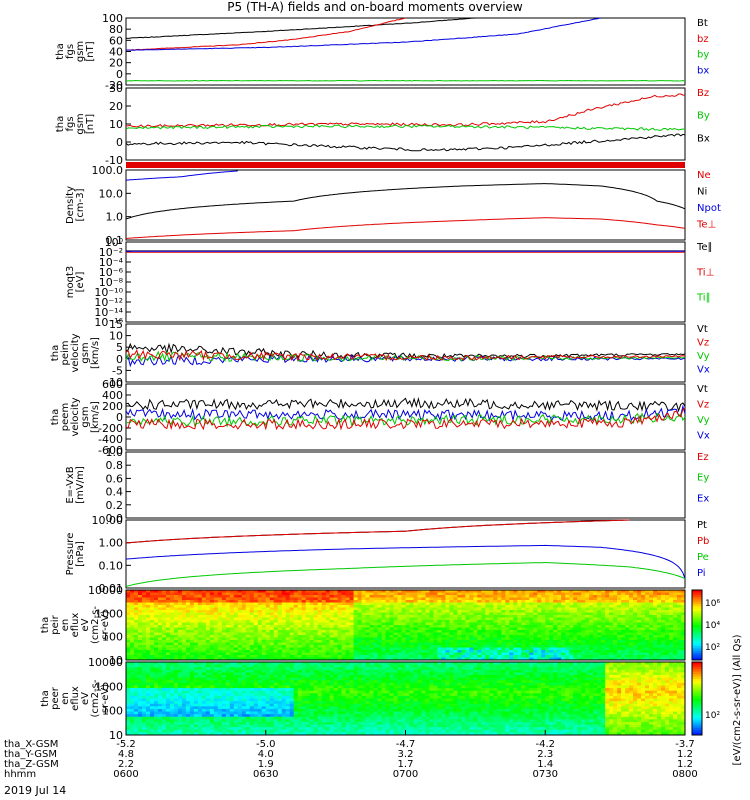 This screenshot has height=800, width=750. I want to click on p6-ylabel: thapeemvelocitygsm[km/s], so click(75, 416).